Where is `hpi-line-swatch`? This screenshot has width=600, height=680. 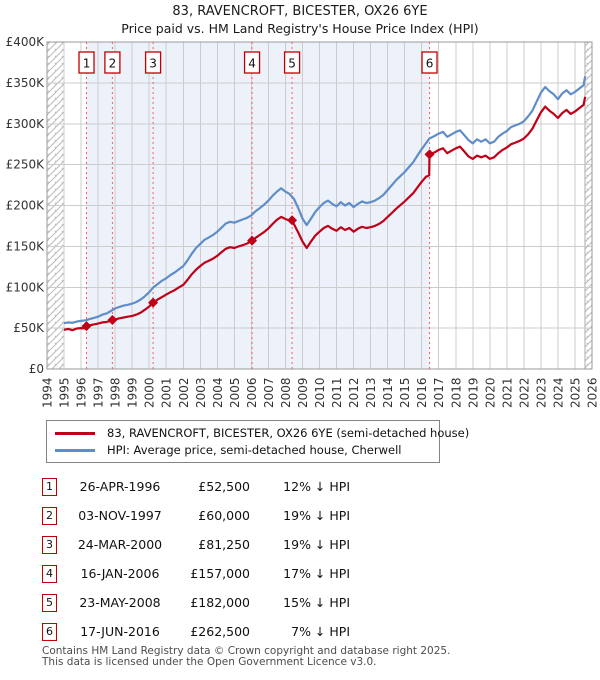 hpi-line-swatch is located at coordinates (75, 450).